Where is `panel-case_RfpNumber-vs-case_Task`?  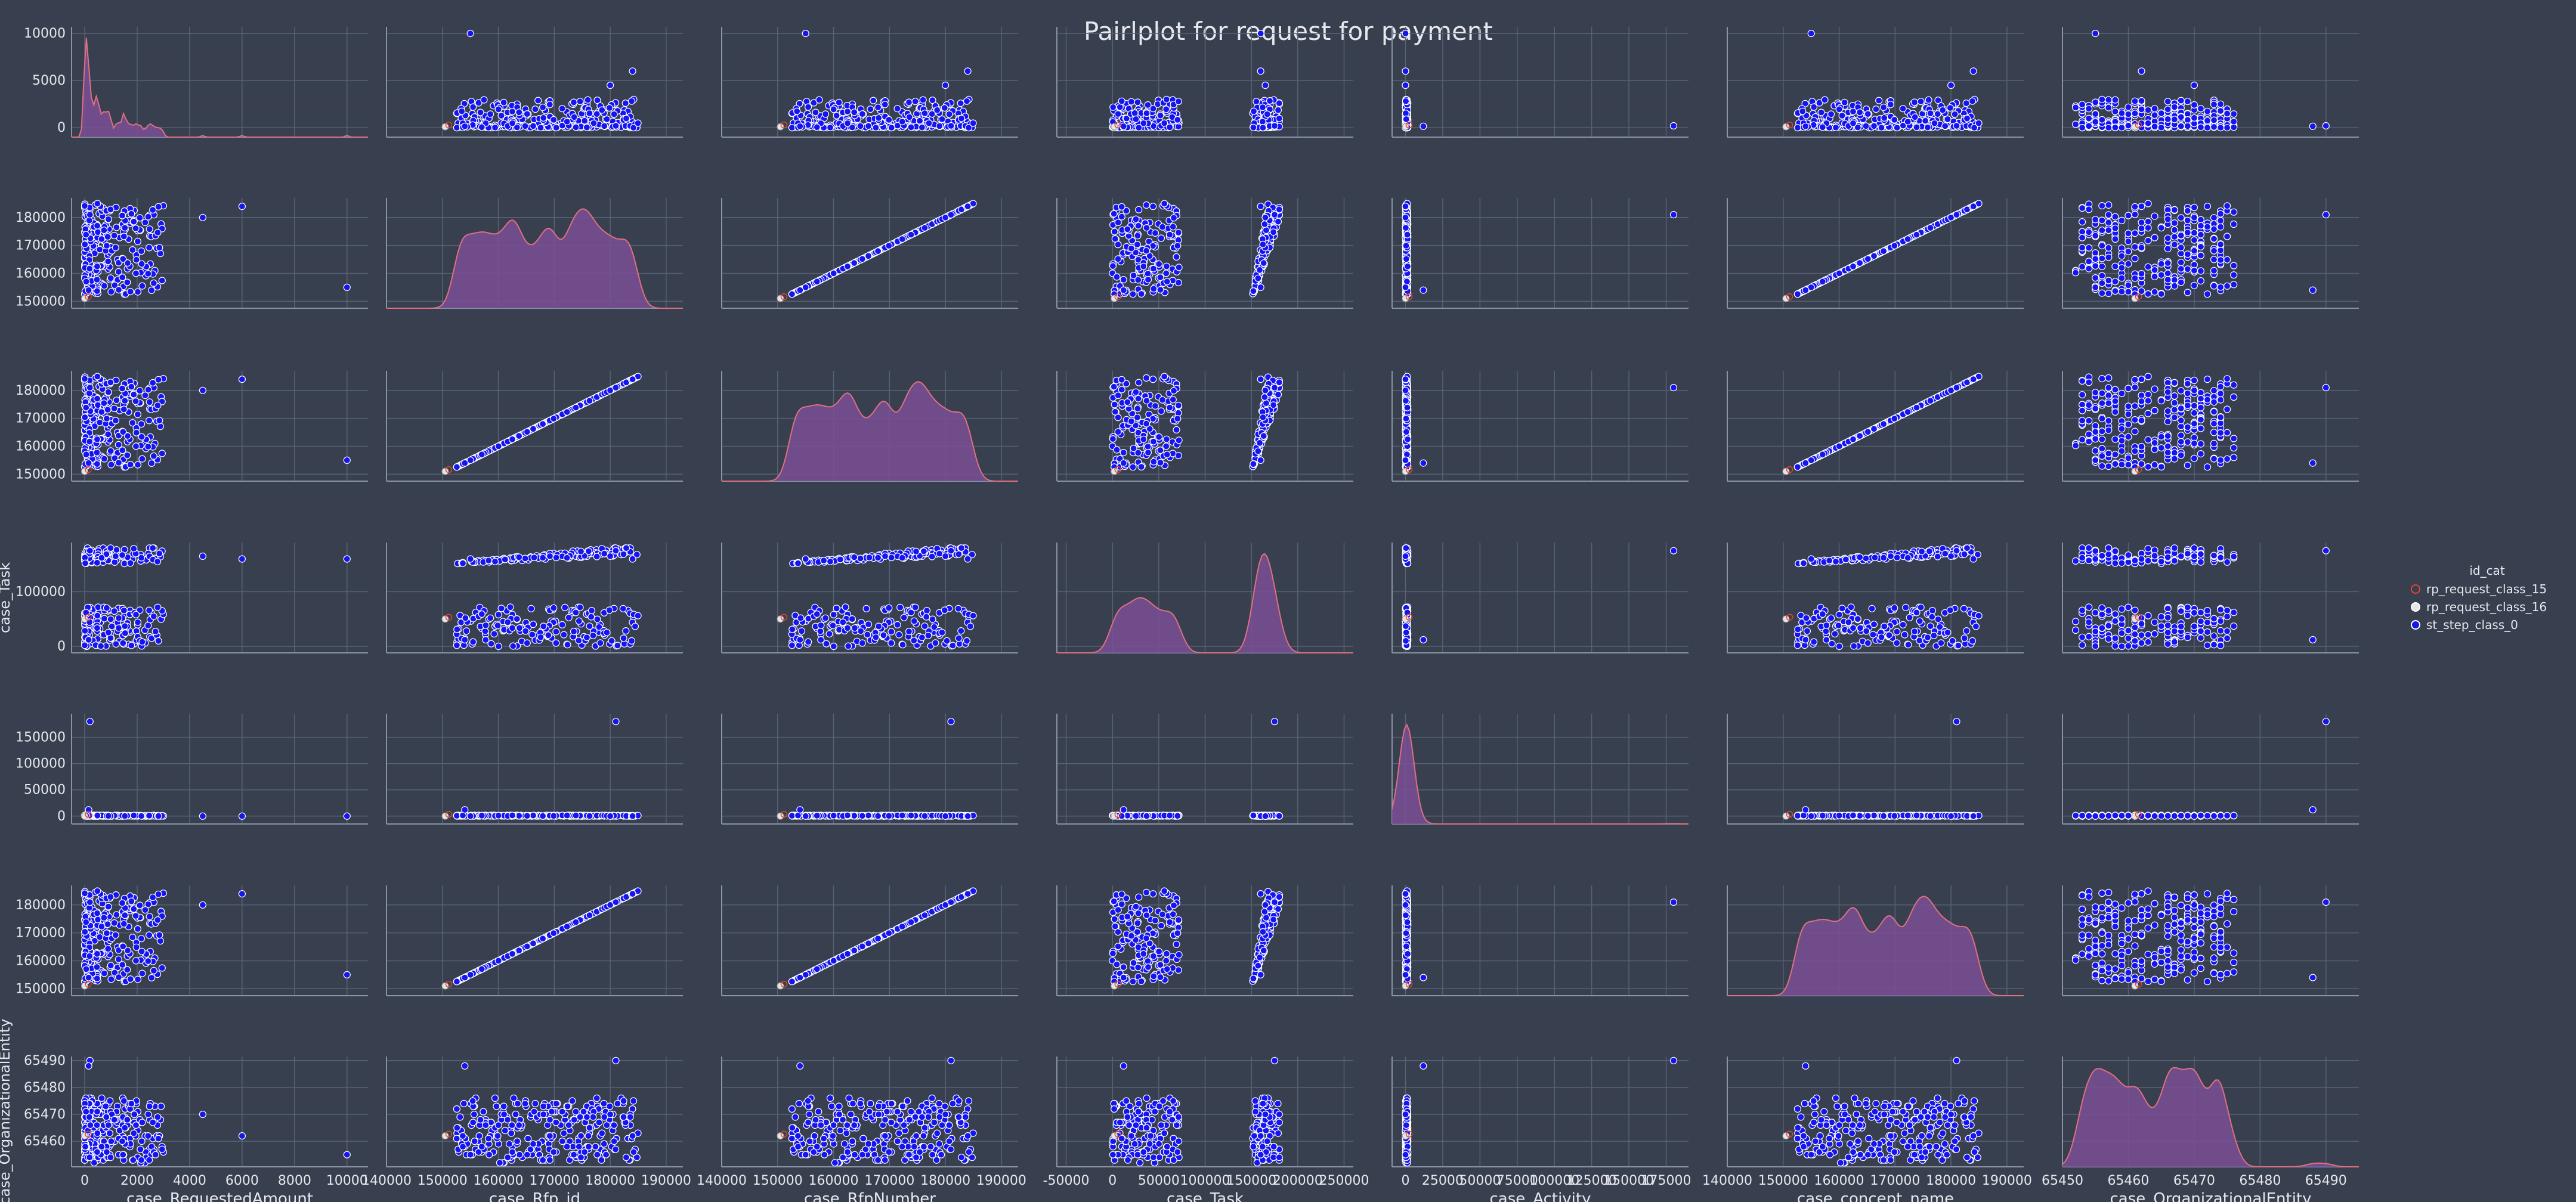
panel-case_RfpNumber-vs-case_Task is located at coordinates (1204, 427).